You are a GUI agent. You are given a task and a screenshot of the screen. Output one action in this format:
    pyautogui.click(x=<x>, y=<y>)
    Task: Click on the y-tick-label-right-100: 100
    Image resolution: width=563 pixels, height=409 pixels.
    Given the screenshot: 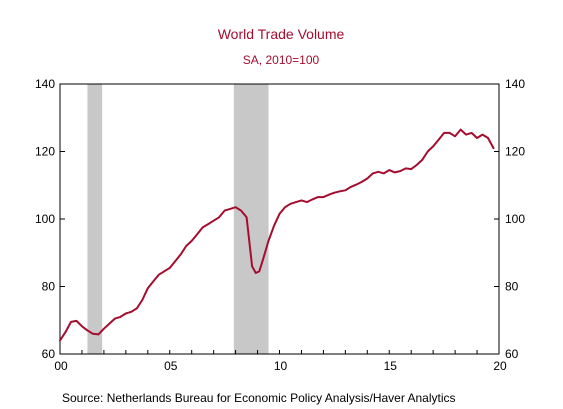 What is the action you would take?
    pyautogui.click(x=515, y=219)
    